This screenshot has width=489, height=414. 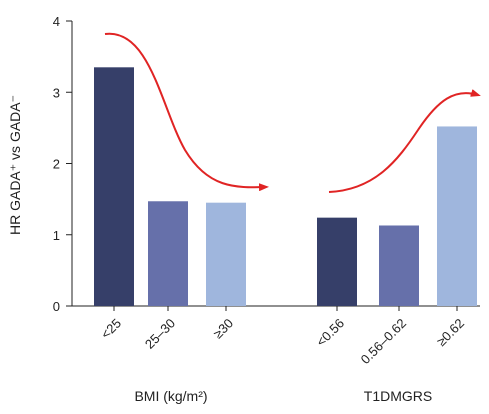 What do you see at coordinates (404, 141) in the screenshot?
I see `upward-trend-arrow` at bounding box center [404, 141].